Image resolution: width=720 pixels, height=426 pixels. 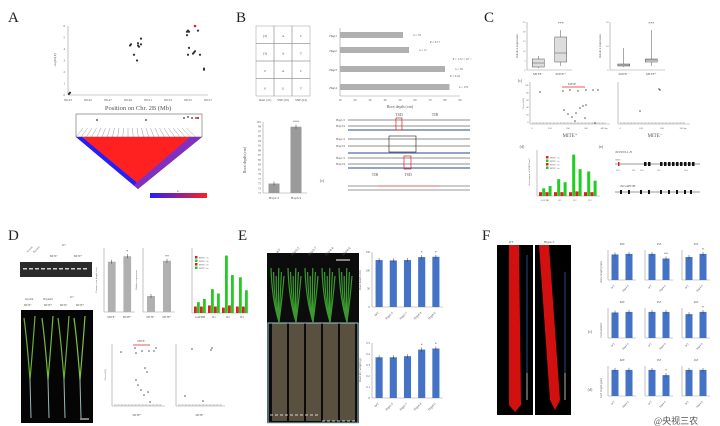 What do you see at coordinates (260, 193) in the screenshot?
I see `b-root-bar-y-tick: 71` at bounding box center [260, 193].